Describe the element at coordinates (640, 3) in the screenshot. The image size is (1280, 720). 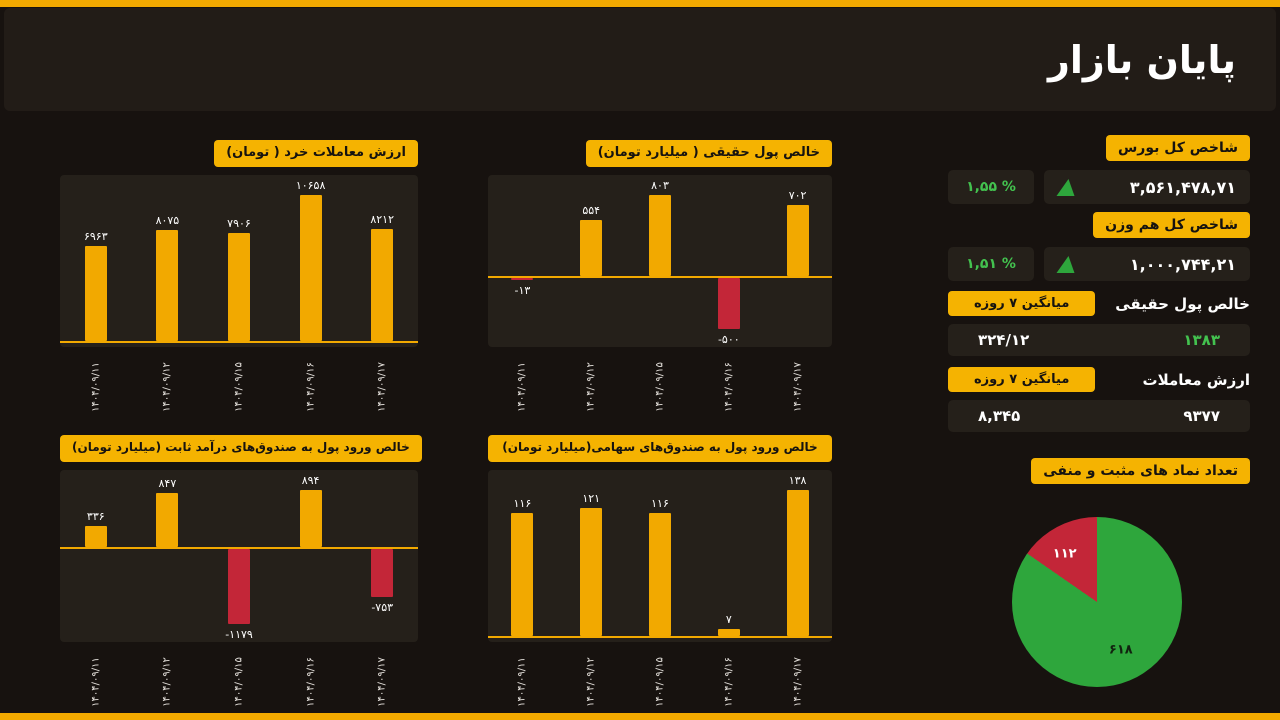
I see `top-accent-stripe` at that location.